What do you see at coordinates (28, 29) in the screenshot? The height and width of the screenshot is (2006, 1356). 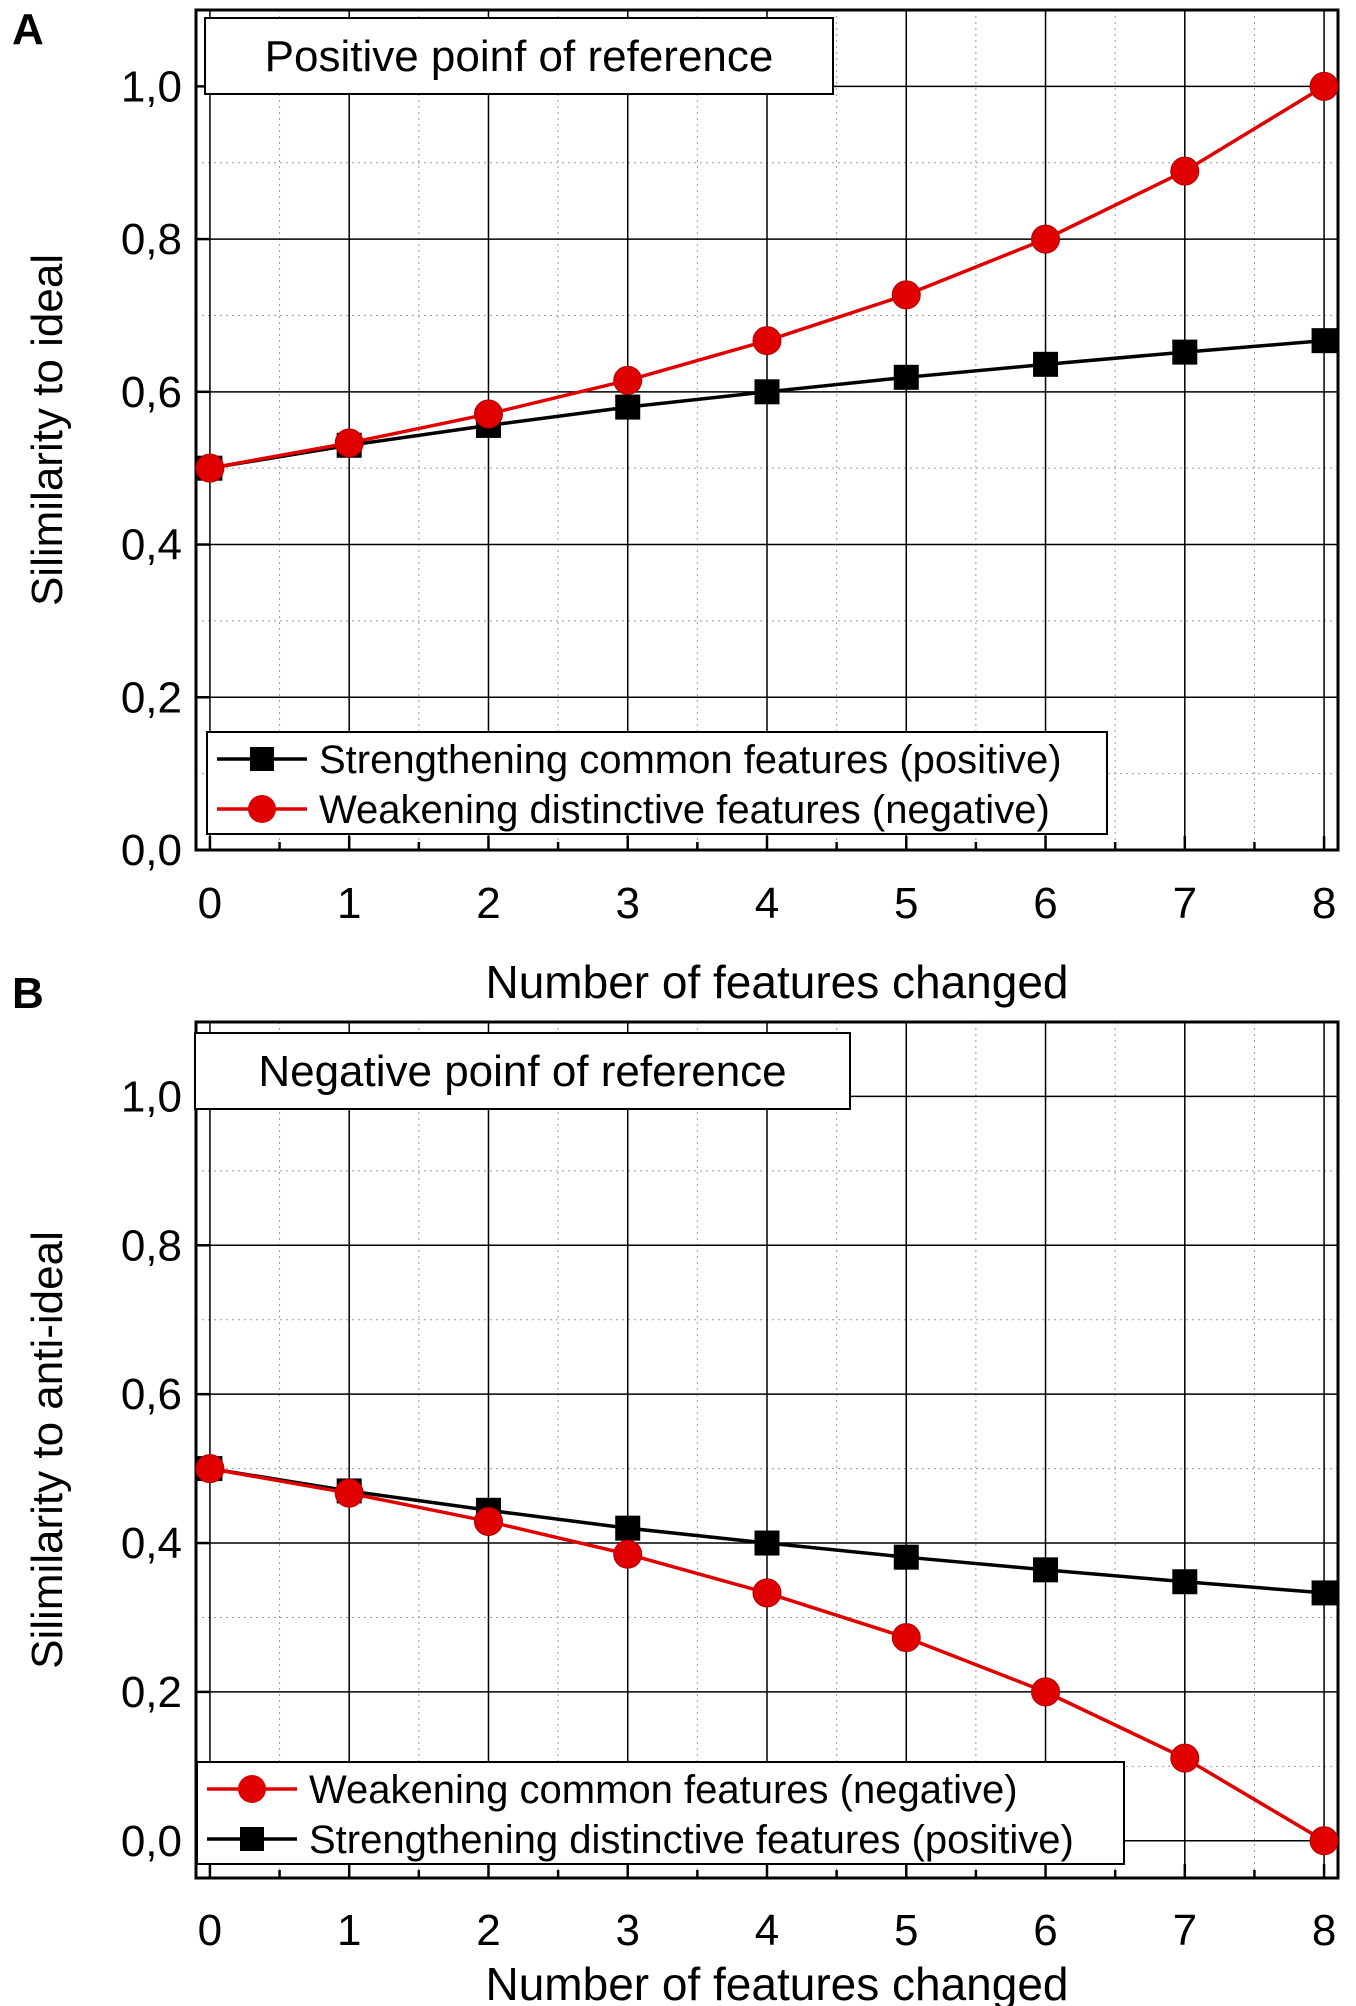 I see `panel-label: A` at bounding box center [28, 29].